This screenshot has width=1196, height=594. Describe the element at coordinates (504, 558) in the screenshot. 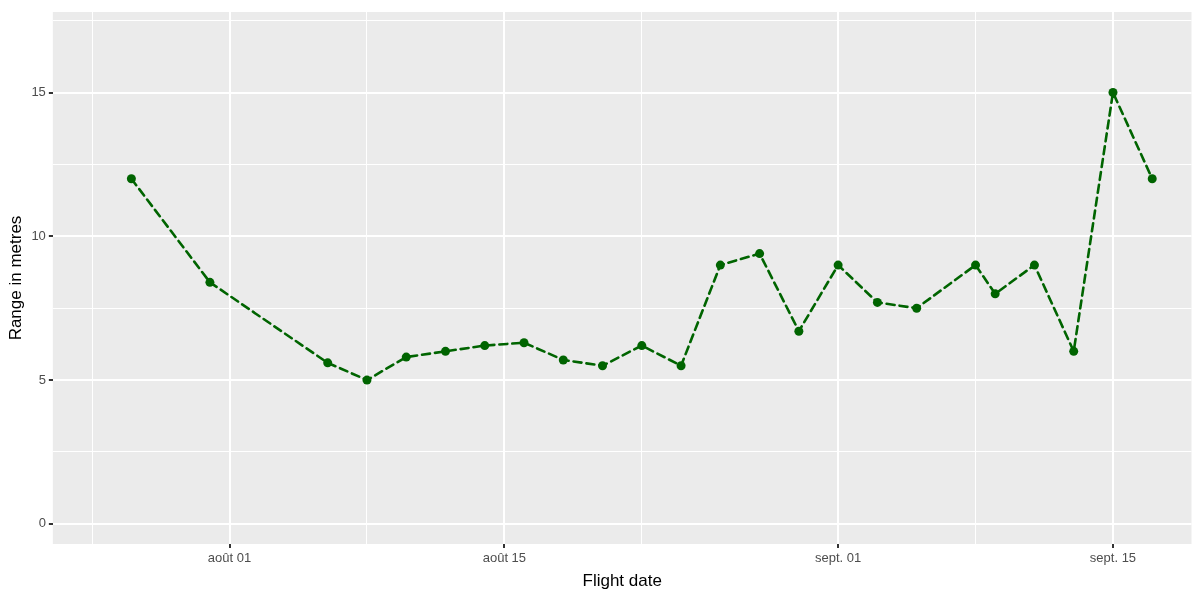

I see `x-tick-label: août 15` at that location.